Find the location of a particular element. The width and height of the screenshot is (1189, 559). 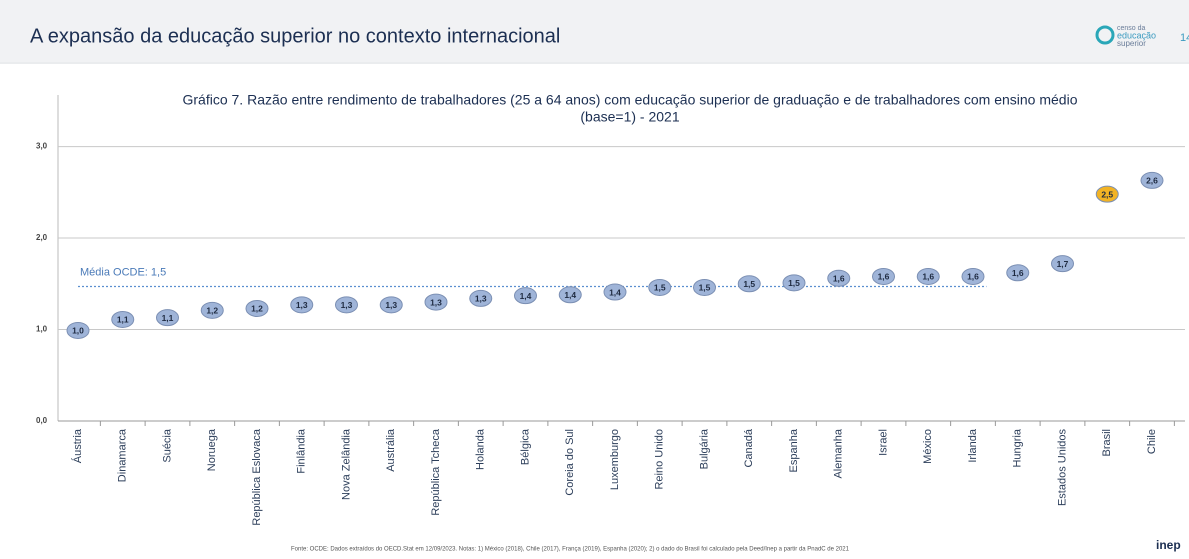

y-tick-label: 2,0 is located at coordinates (42, 237).